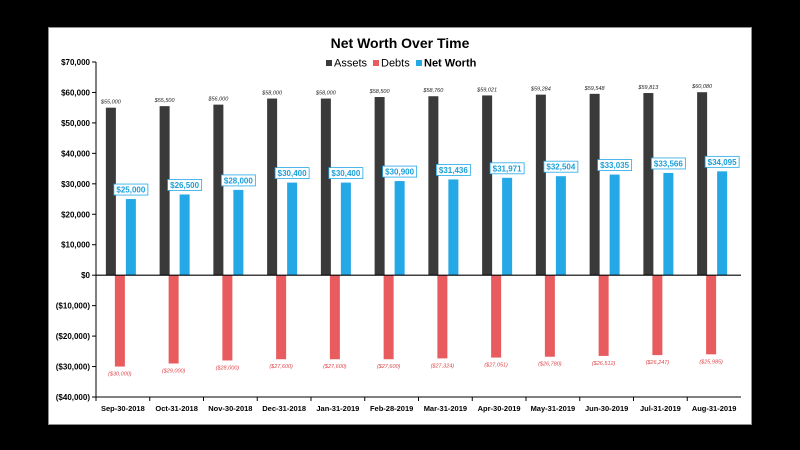  I want to click on y-tick-label: $50,000, so click(75, 123).